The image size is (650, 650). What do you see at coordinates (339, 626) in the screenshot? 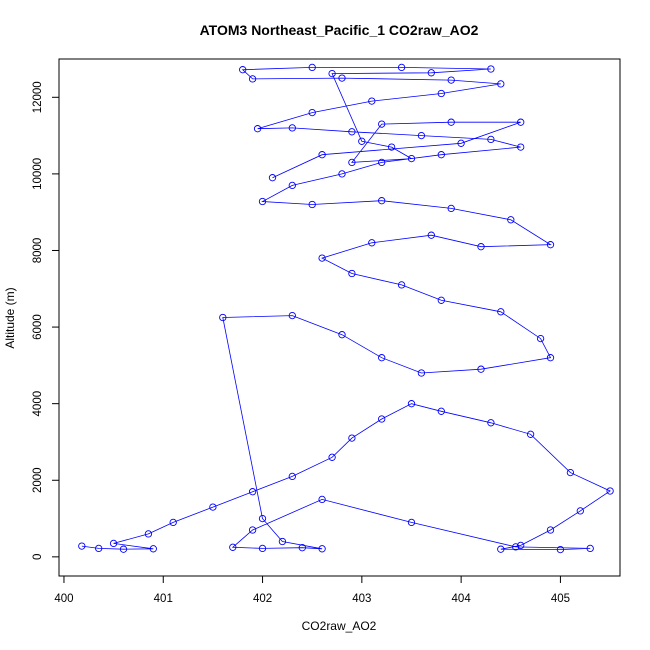
I see `x-axis-label: CO2raw_AO2` at bounding box center [339, 626].